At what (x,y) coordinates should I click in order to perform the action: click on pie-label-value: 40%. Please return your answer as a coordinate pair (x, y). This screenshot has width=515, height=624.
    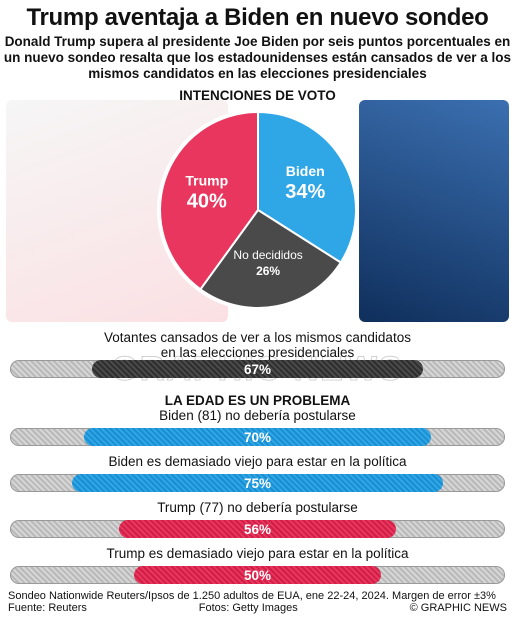
    Looking at the image, I should click on (207, 201).